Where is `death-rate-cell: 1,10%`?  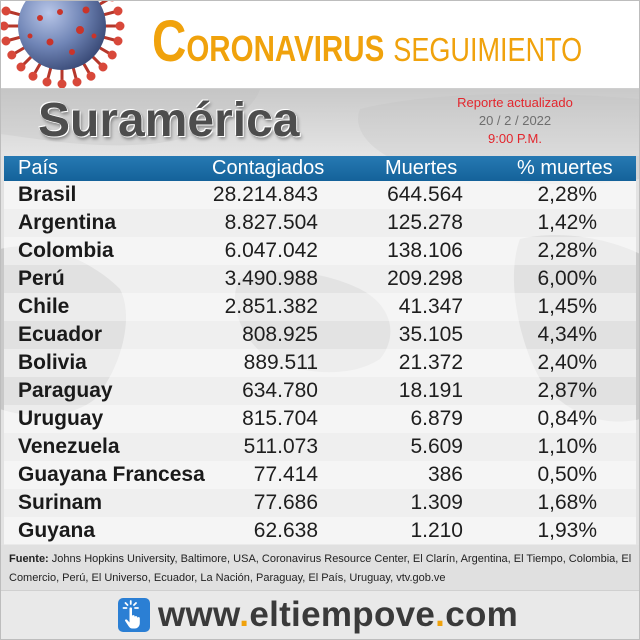
death-rate-cell: 1,10% is located at coordinates (567, 446).